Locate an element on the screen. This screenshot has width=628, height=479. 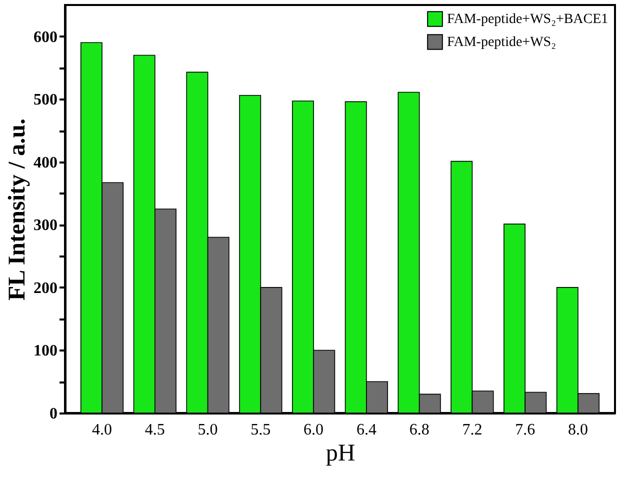
y-tick-label: 200 is located at coordinates (46, 288).